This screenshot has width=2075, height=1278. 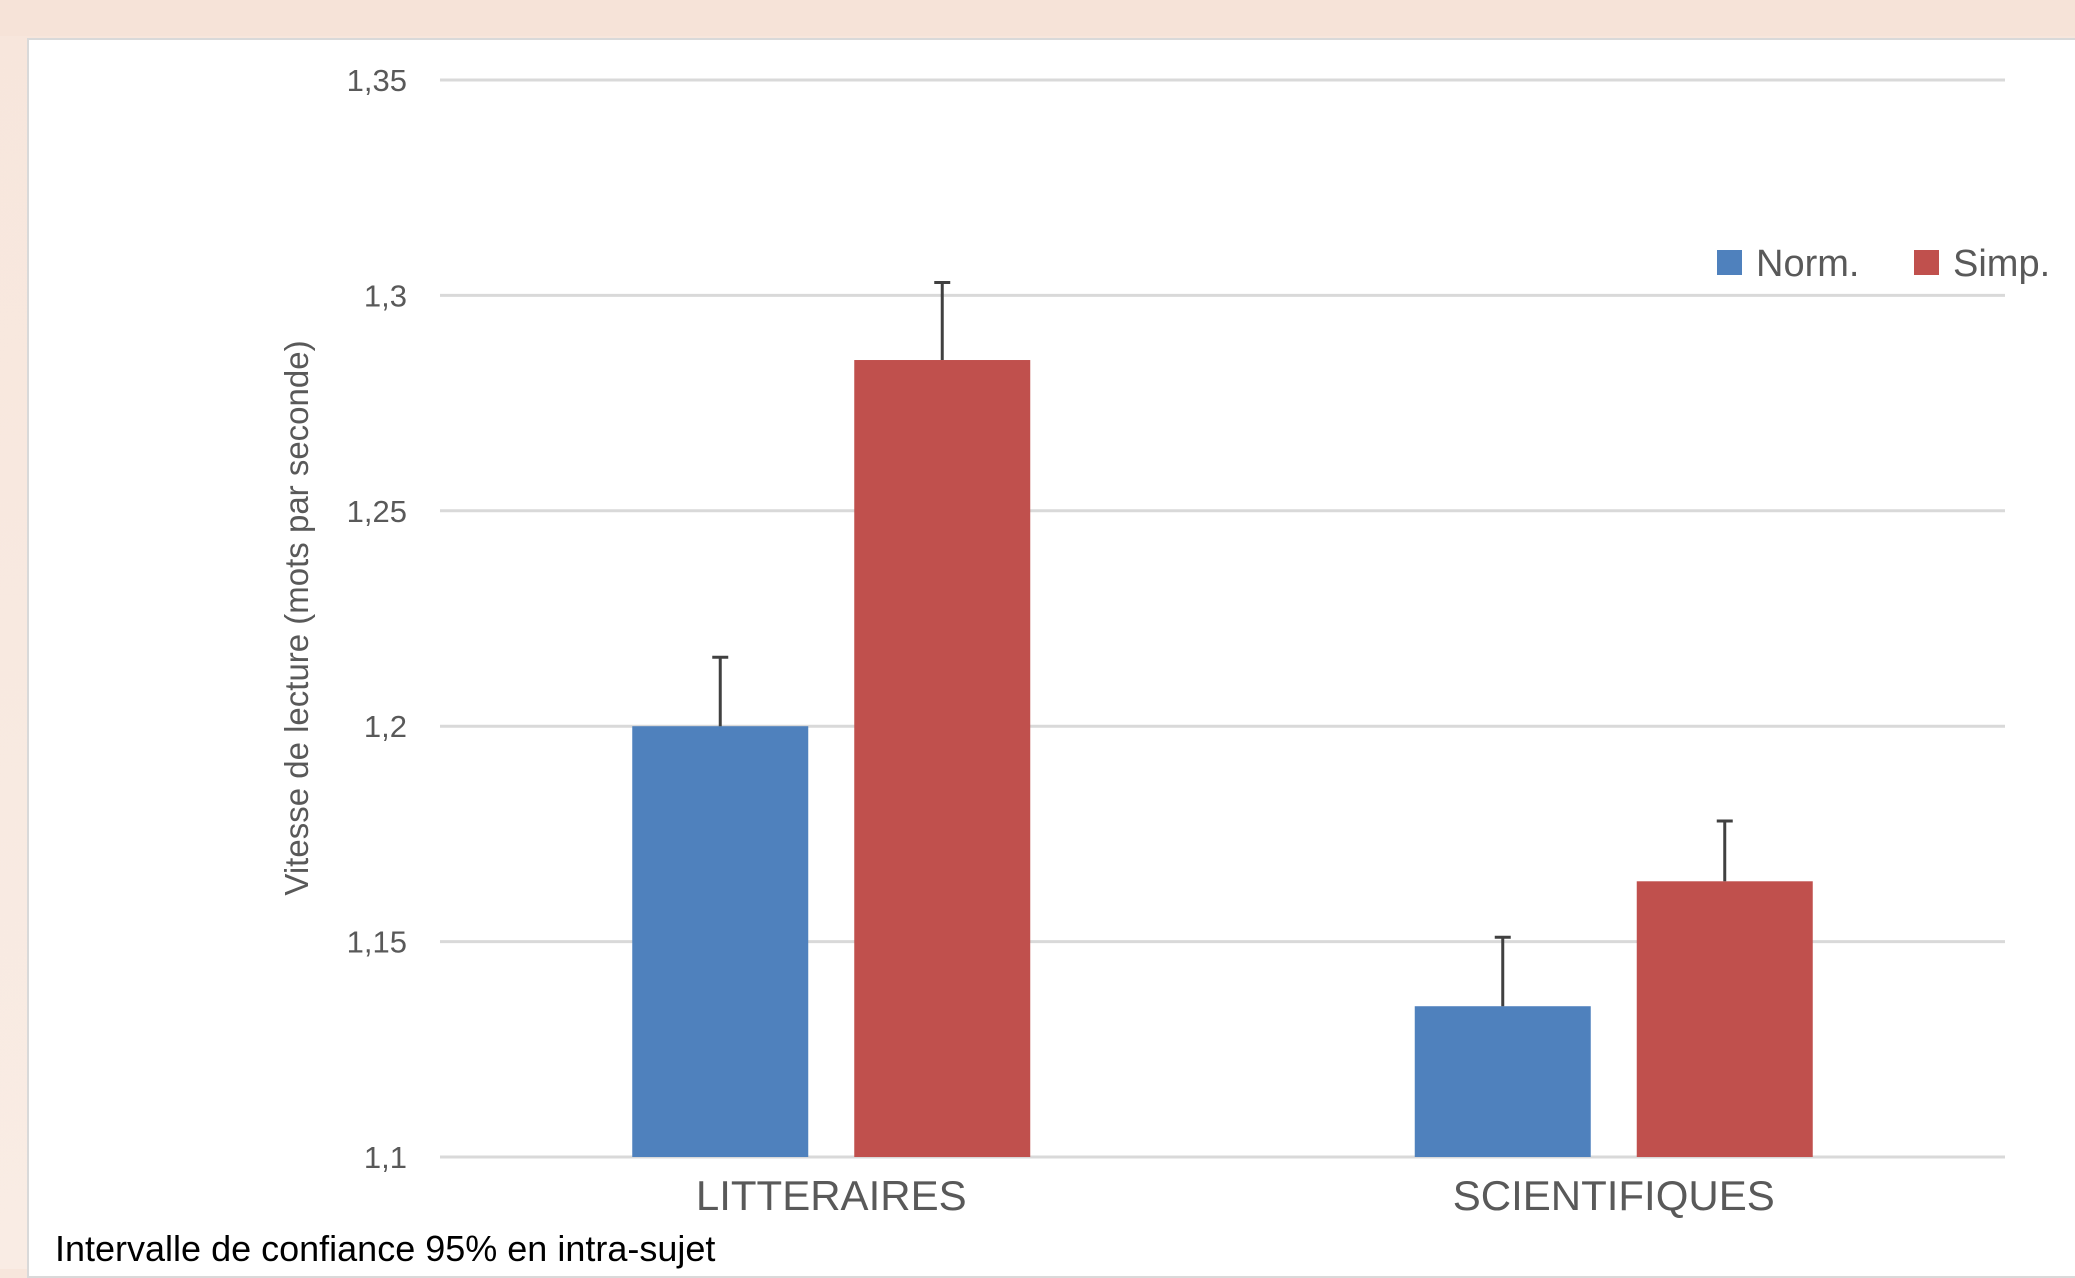 I want to click on y-tick-label: 1,35, so click(x=377, y=80).